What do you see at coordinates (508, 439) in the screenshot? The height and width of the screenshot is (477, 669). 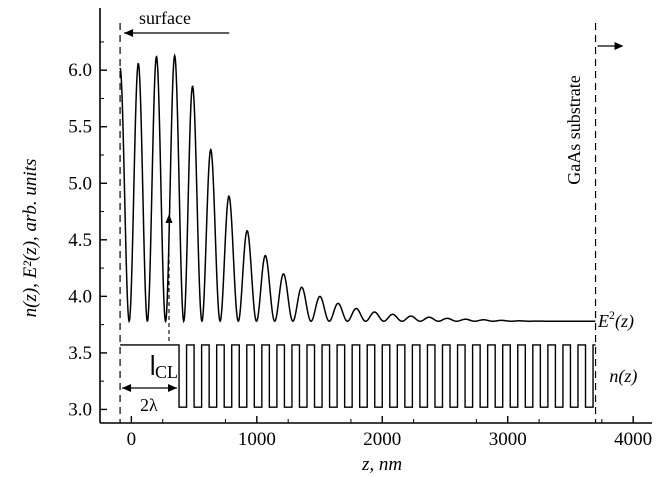 I see `x-tick-label: 3000` at bounding box center [508, 439].